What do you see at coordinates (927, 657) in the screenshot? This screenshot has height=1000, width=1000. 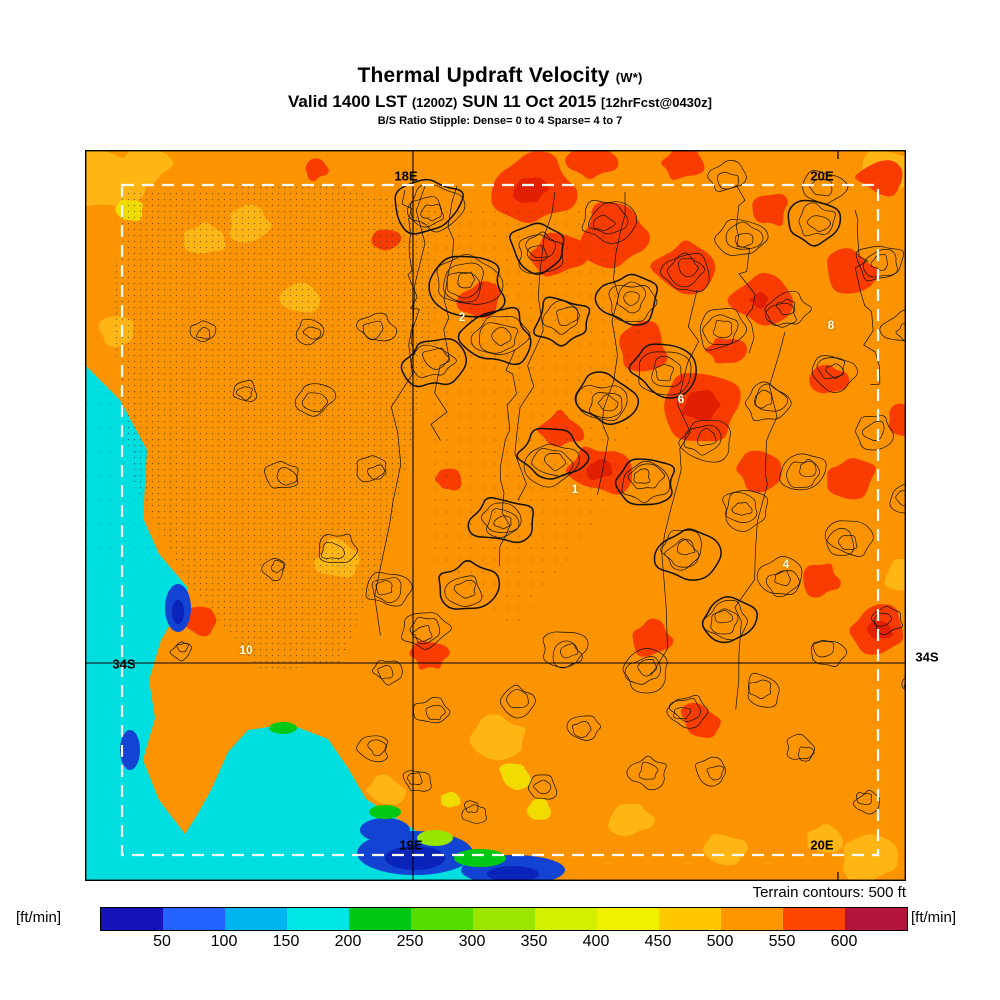 I see `graticule-label-right_lat: 34S` at bounding box center [927, 657].